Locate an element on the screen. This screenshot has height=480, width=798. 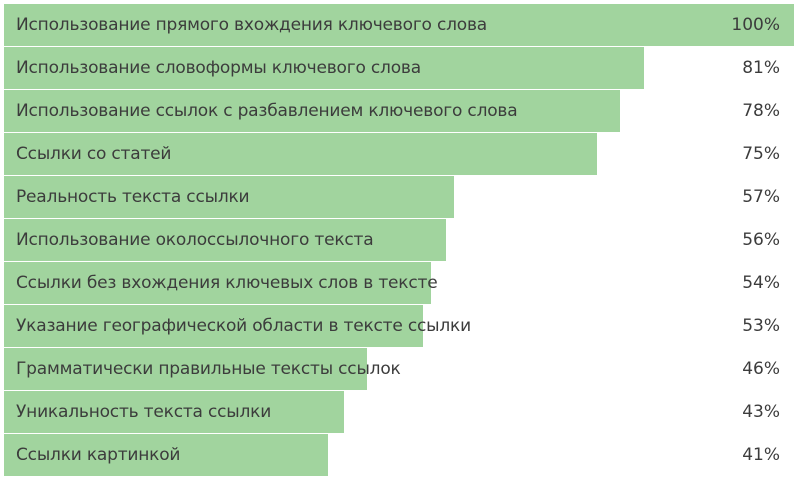
category-label: Реальность текста ссылки is located at coordinates (133, 197).